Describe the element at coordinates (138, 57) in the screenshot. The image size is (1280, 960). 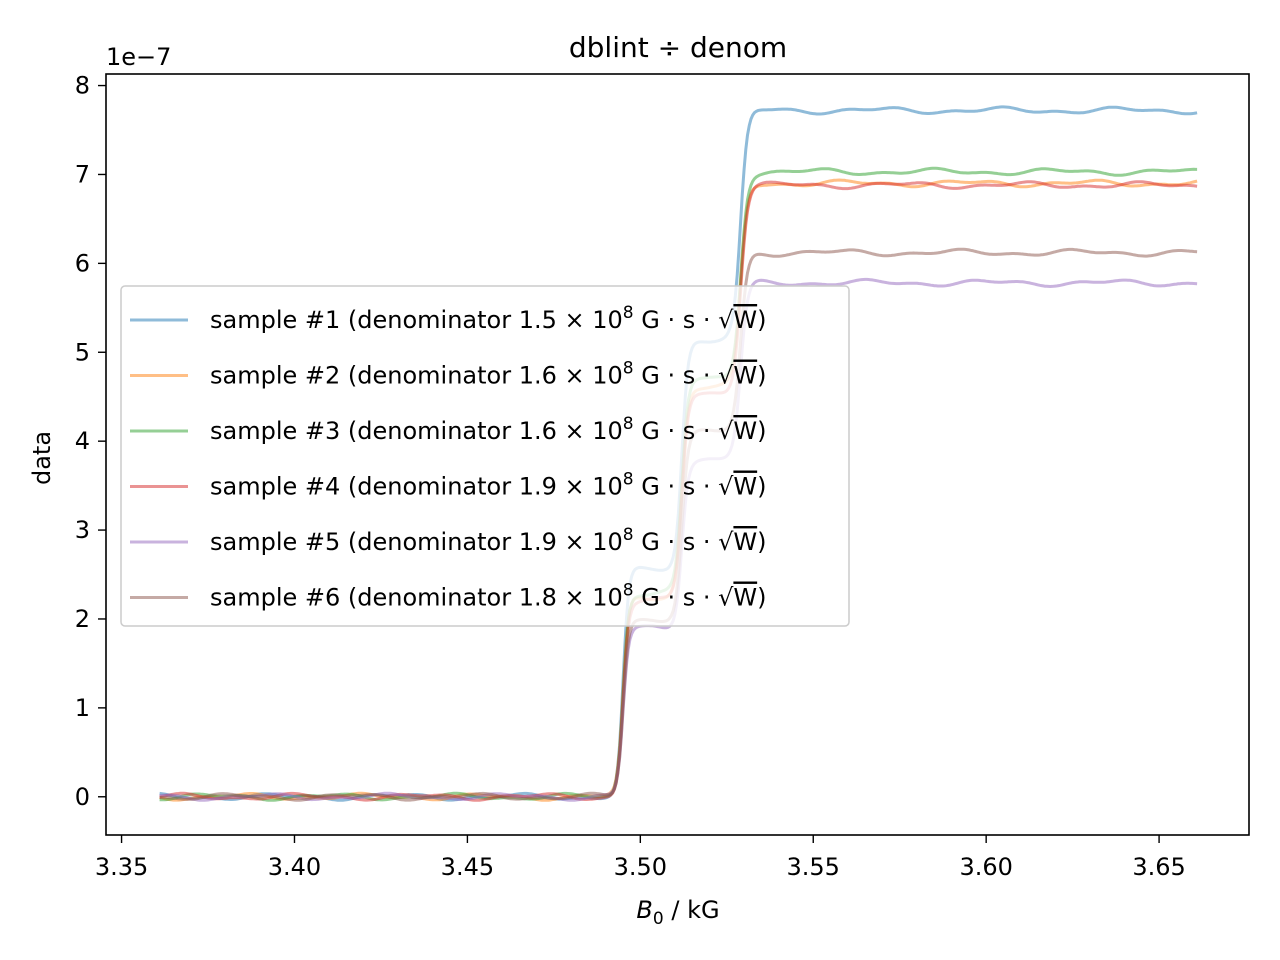
I see `y-axis-multiplier: 1e−7` at that location.